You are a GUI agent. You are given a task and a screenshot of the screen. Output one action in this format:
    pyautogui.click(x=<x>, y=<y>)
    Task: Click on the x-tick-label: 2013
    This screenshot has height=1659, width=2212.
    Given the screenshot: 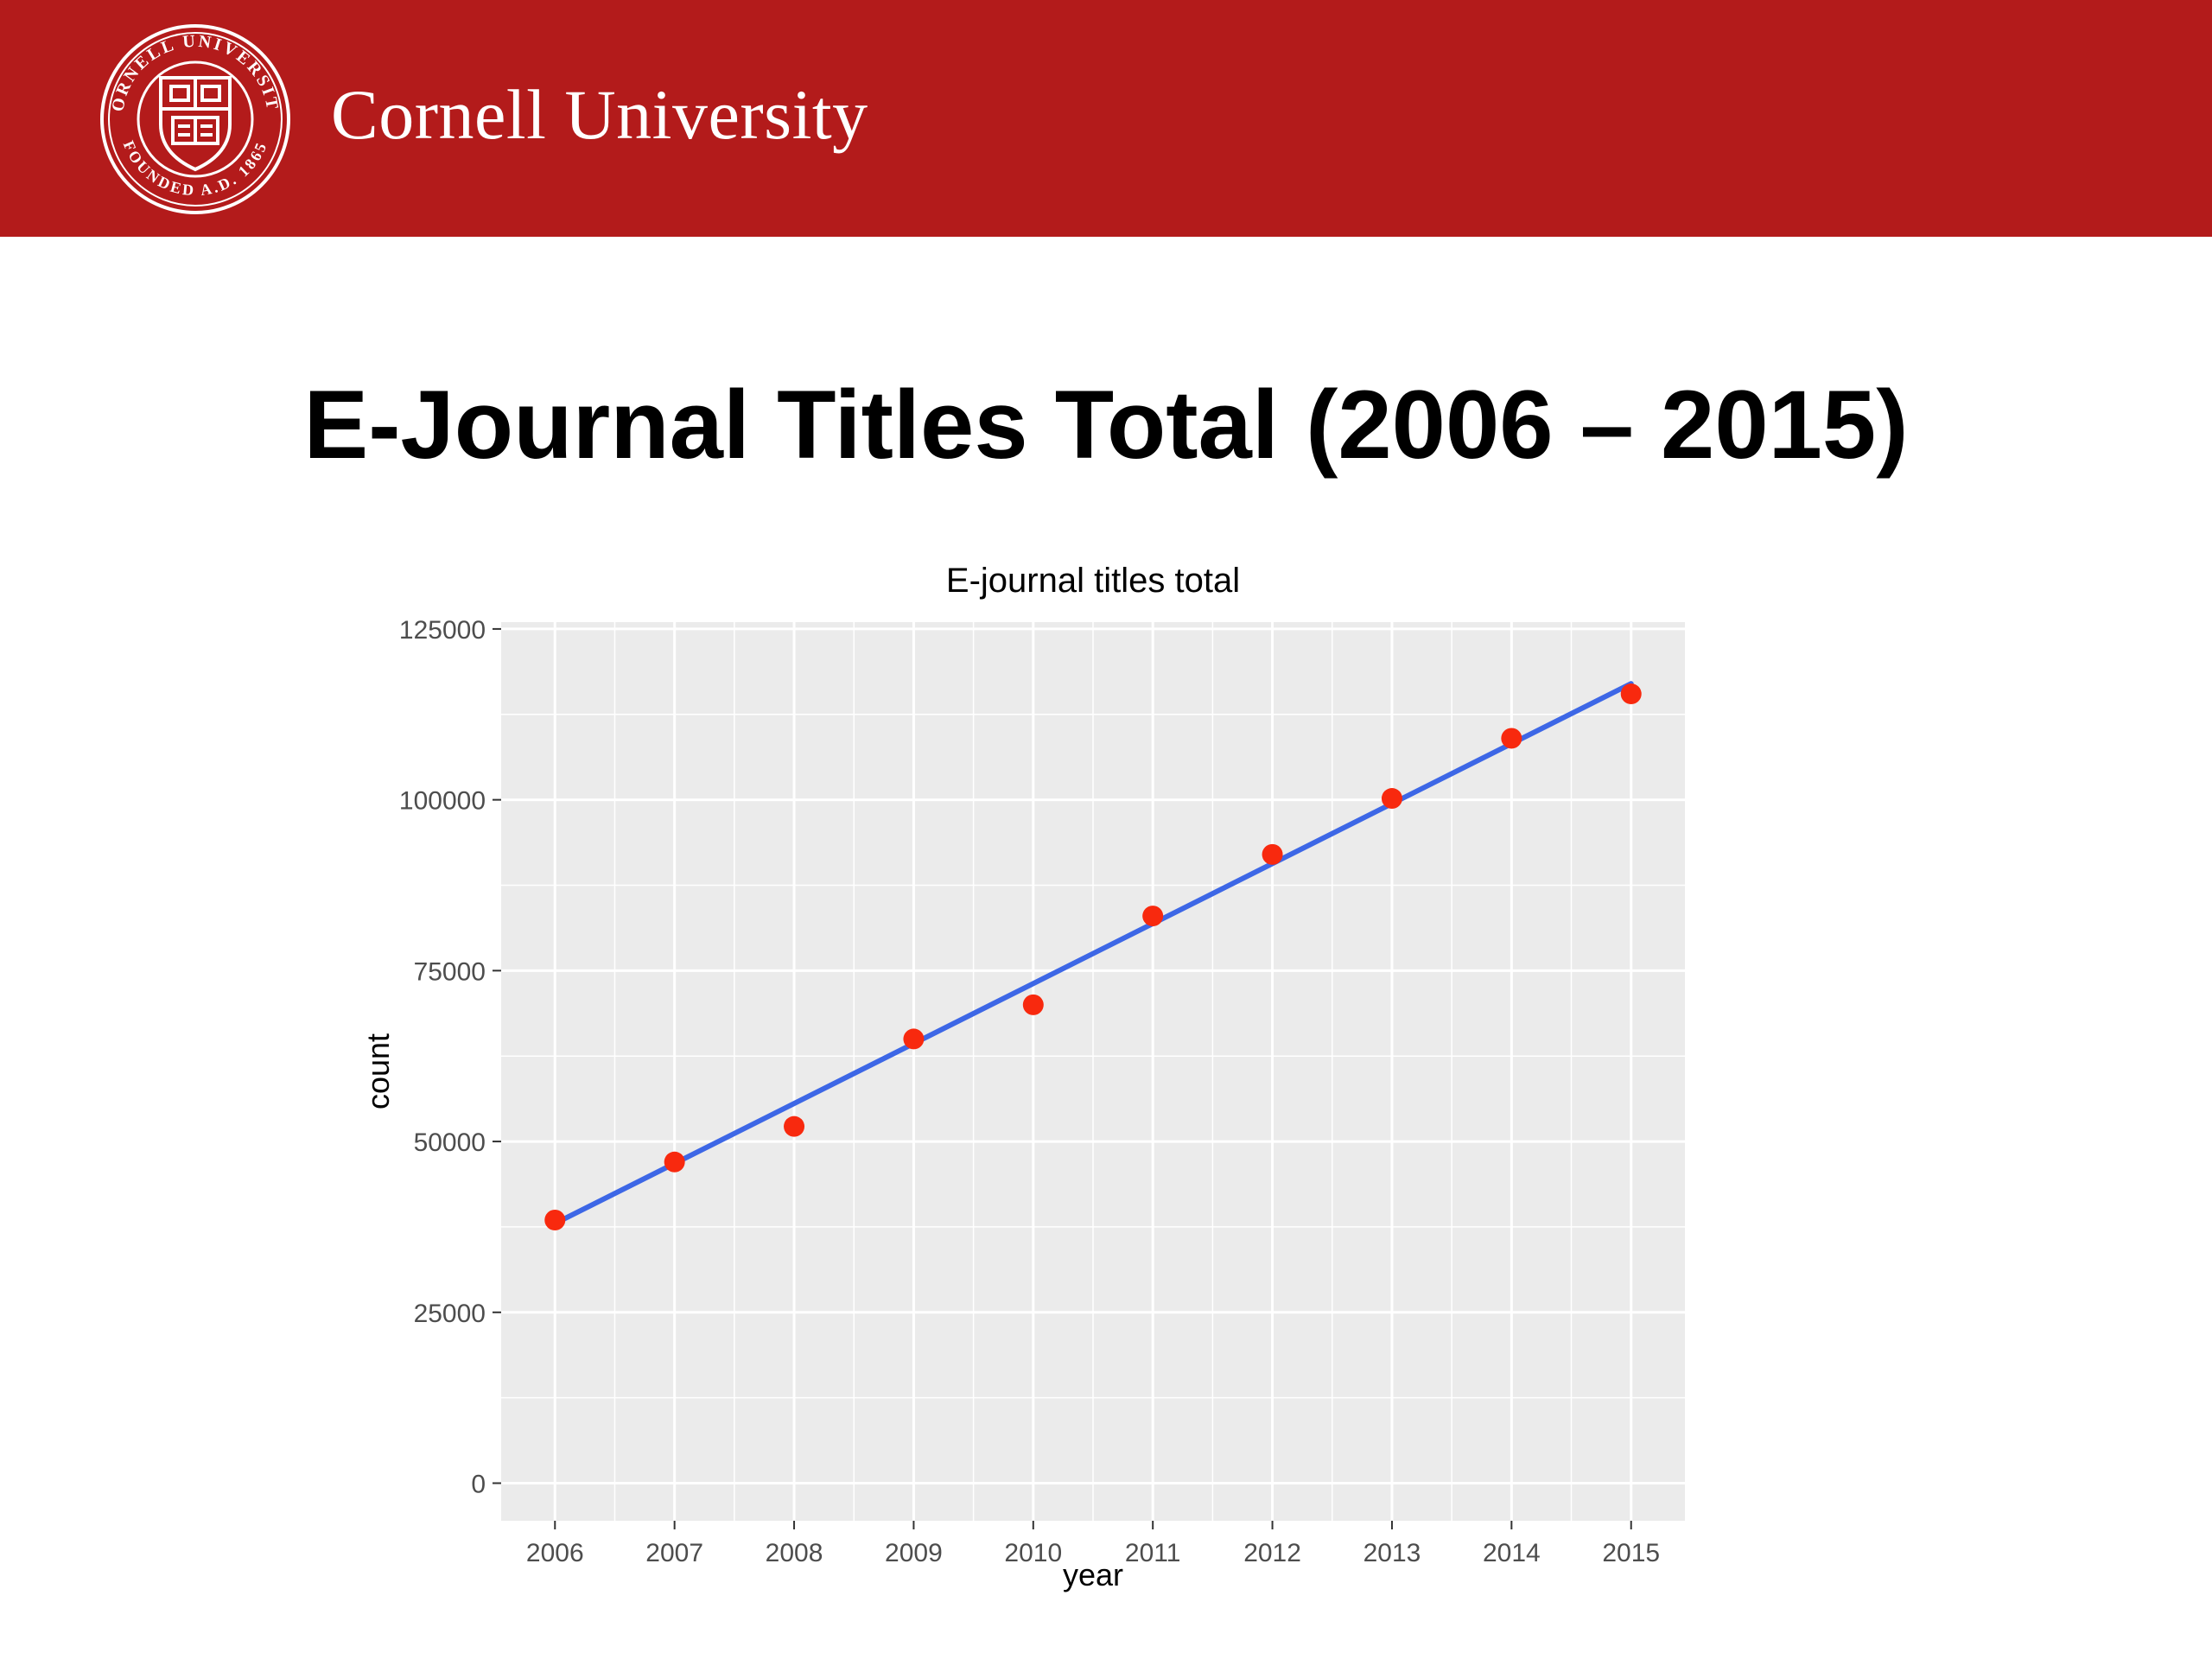 What is the action you would take?
    pyautogui.click(x=1392, y=1553)
    